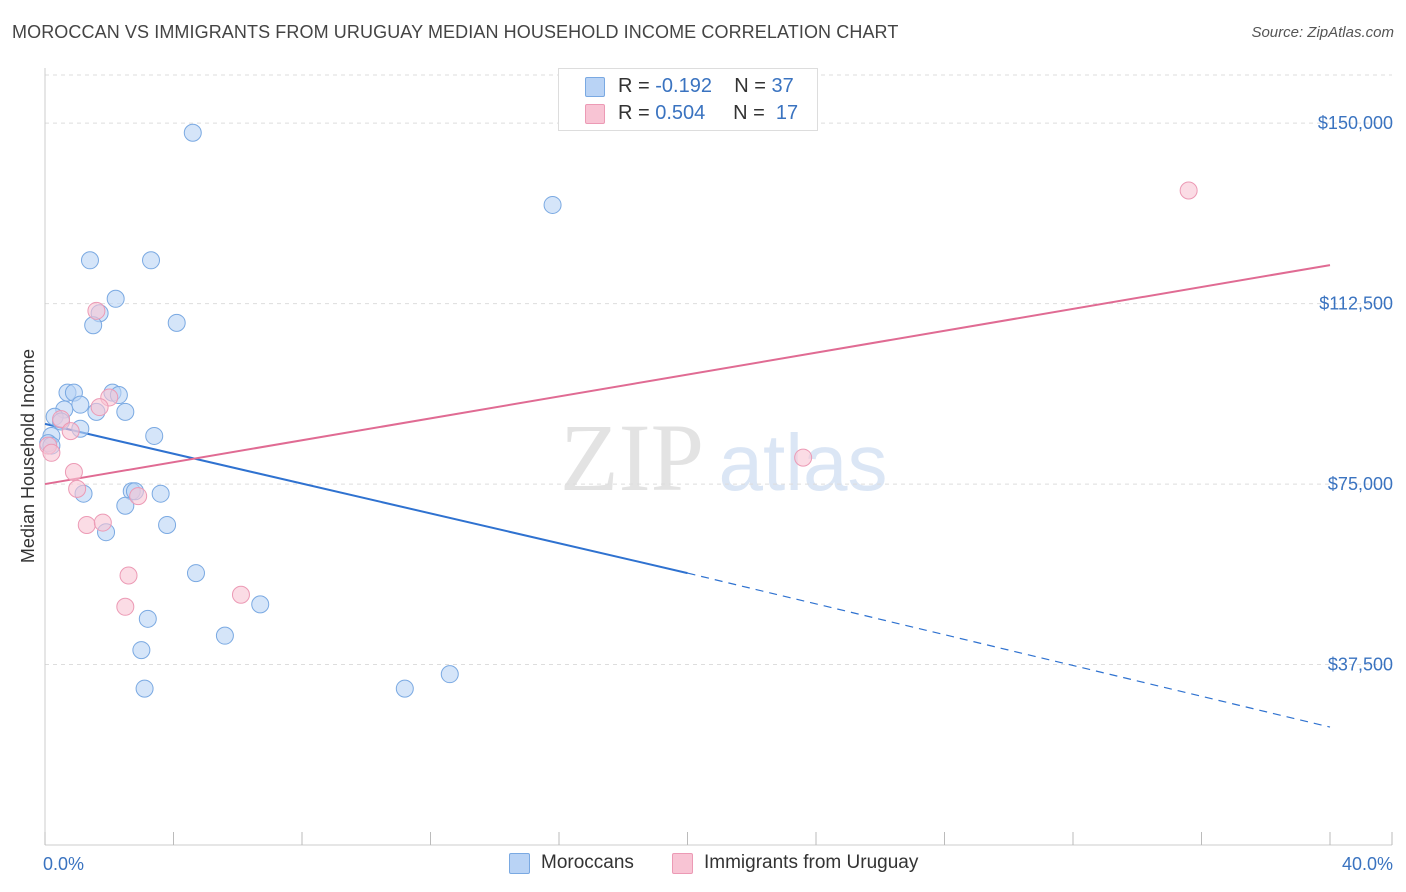 This screenshot has height=892, width=1406. What do you see at coordinates (587, 862) in the screenshot?
I see `bottom-legend-label: Moroccans` at bounding box center [587, 862].